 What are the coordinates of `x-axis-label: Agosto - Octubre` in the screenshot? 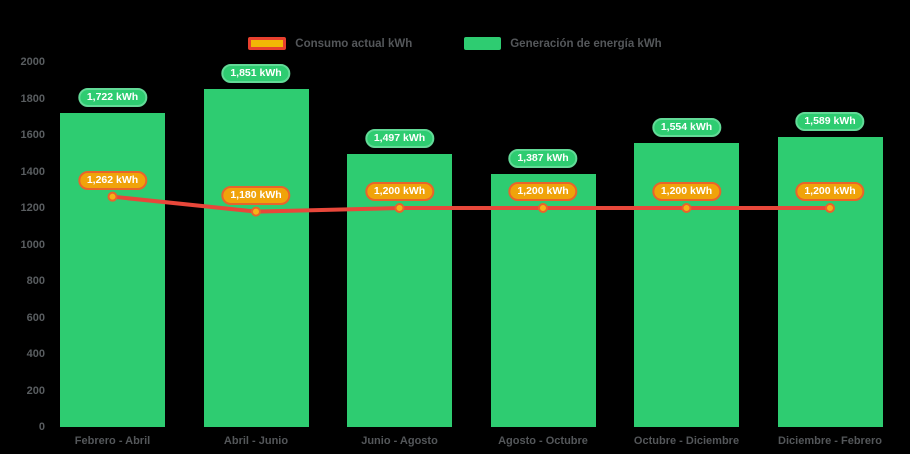 It's located at (543, 441).